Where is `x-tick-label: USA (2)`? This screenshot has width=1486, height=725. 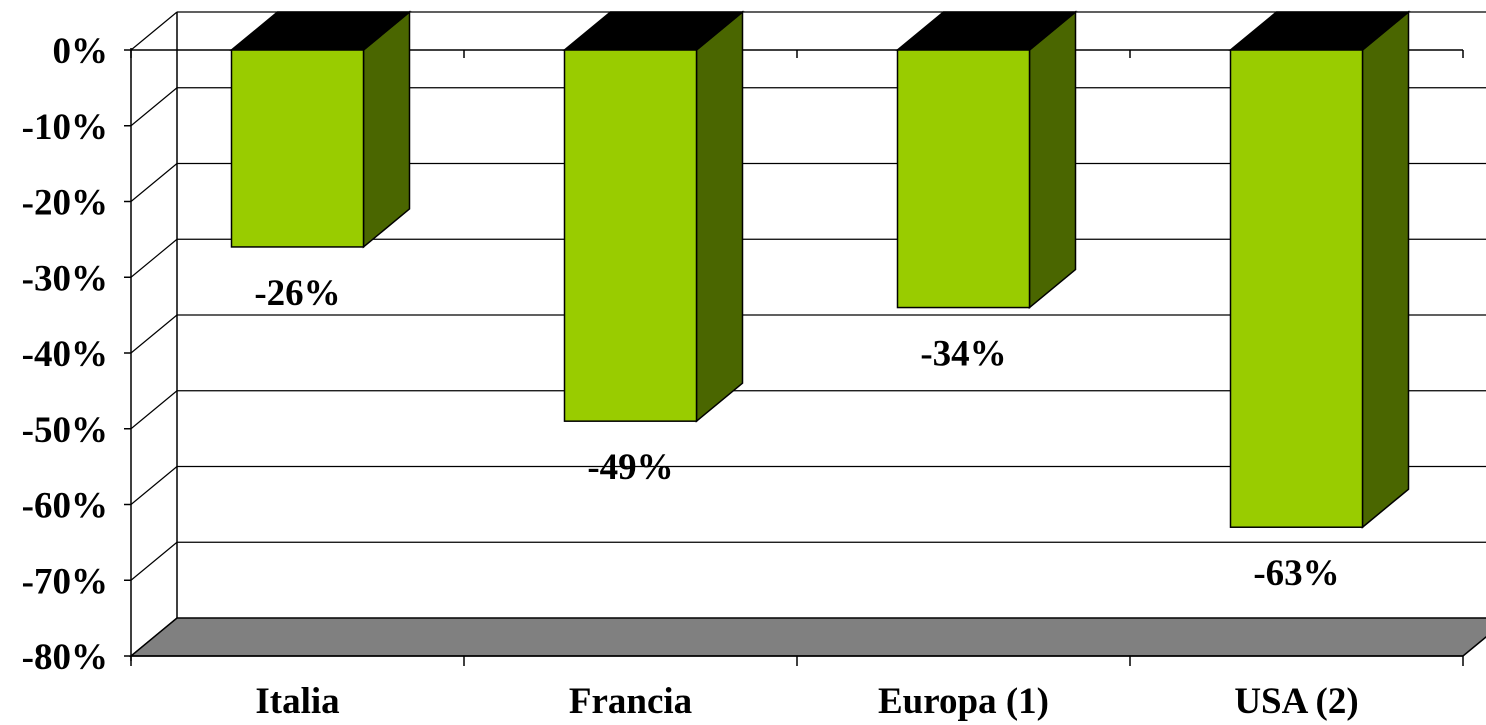
x-tick-label: USA (2) is located at coordinates (1296, 701).